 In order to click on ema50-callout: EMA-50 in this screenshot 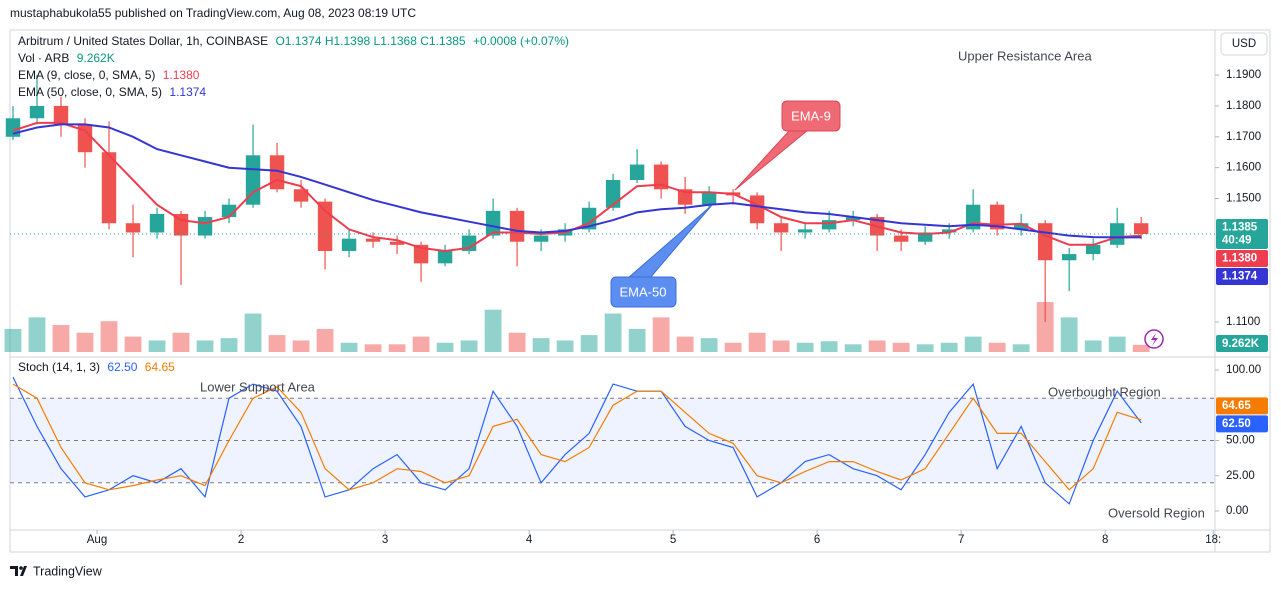, I will do `click(661, 256)`.